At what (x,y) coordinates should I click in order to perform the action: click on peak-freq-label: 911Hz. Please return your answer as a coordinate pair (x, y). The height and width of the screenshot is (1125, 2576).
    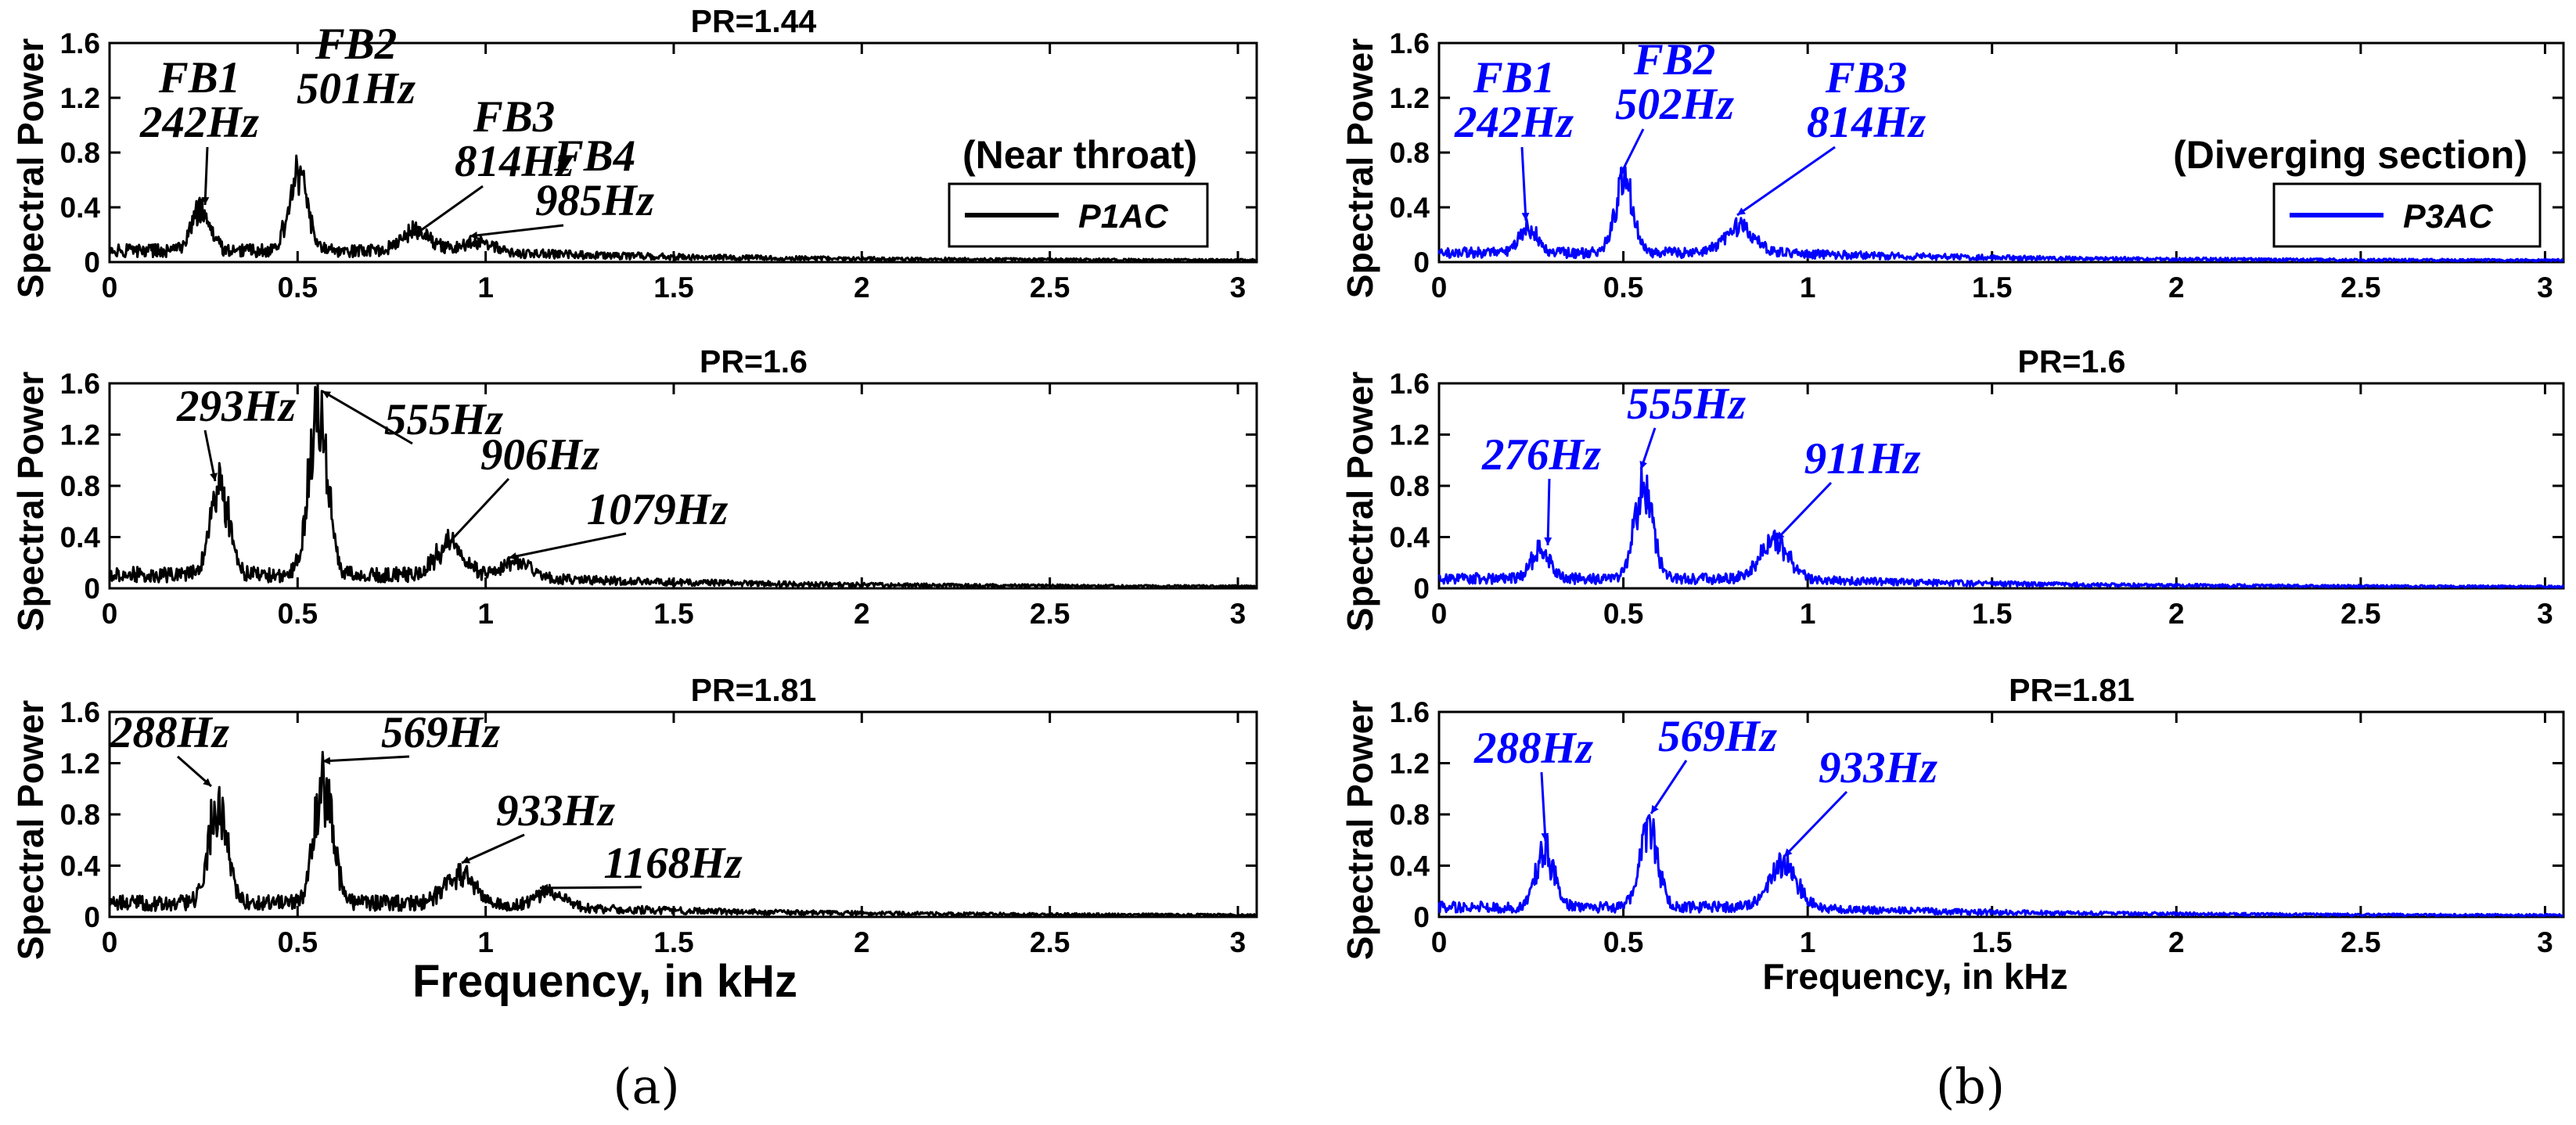
    Looking at the image, I should click on (1863, 458).